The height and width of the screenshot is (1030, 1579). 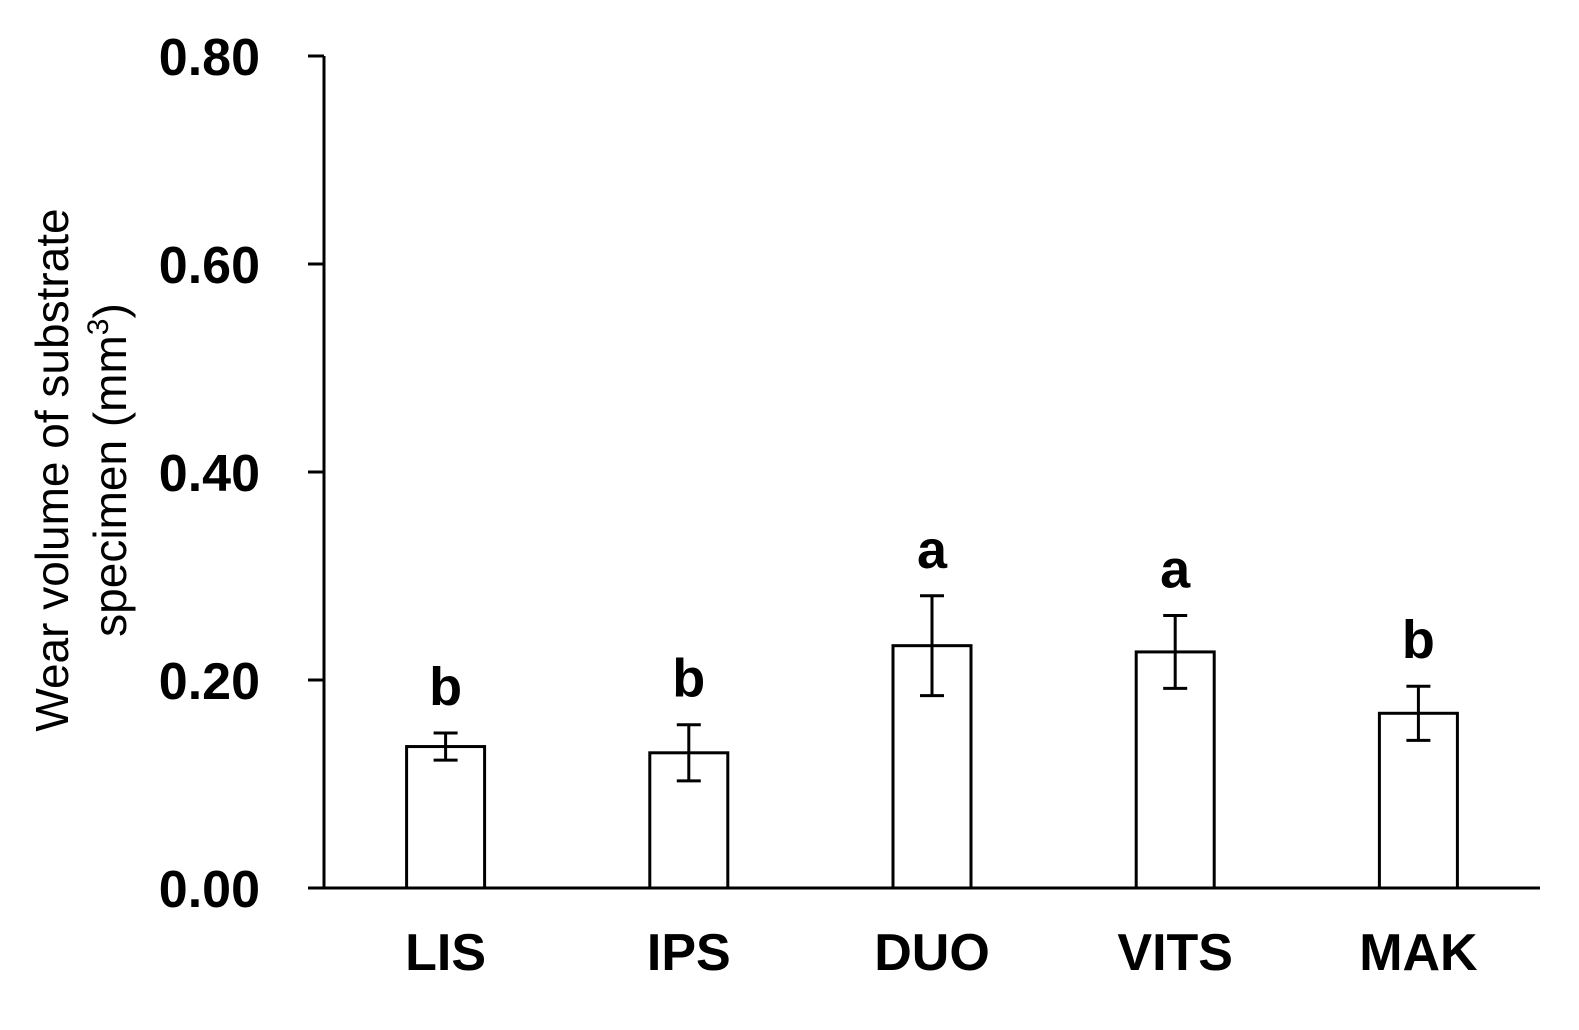 I want to click on x-category-label: VITS, so click(x=1175, y=953).